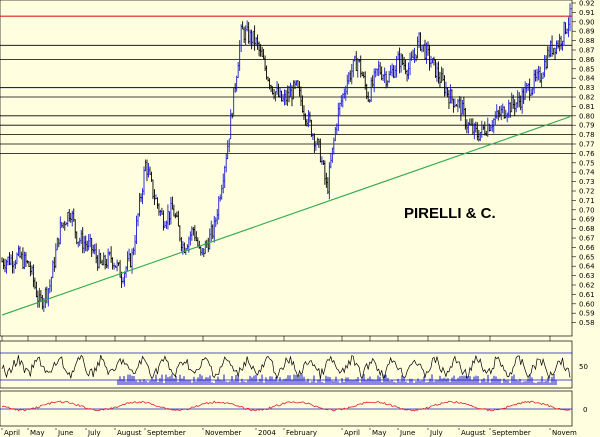 The height and width of the screenshot is (437, 600). What do you see at coordinates (301, 433) in the screenshot?
I see `x-tick-label: February` at bounding box center [301, 433].